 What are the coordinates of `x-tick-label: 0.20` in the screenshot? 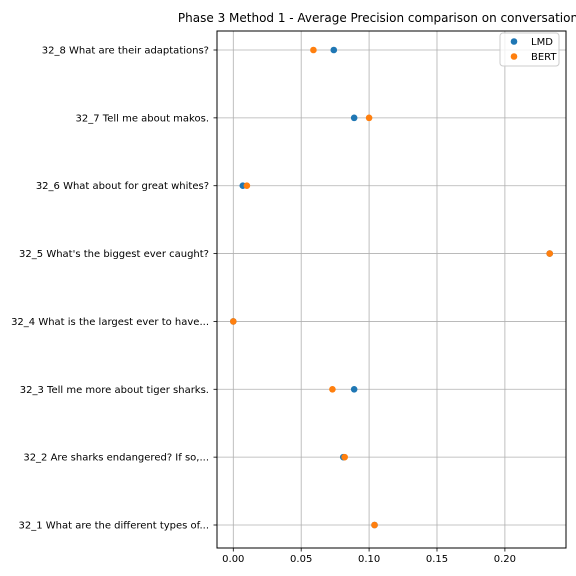 It's located at (505, 559).